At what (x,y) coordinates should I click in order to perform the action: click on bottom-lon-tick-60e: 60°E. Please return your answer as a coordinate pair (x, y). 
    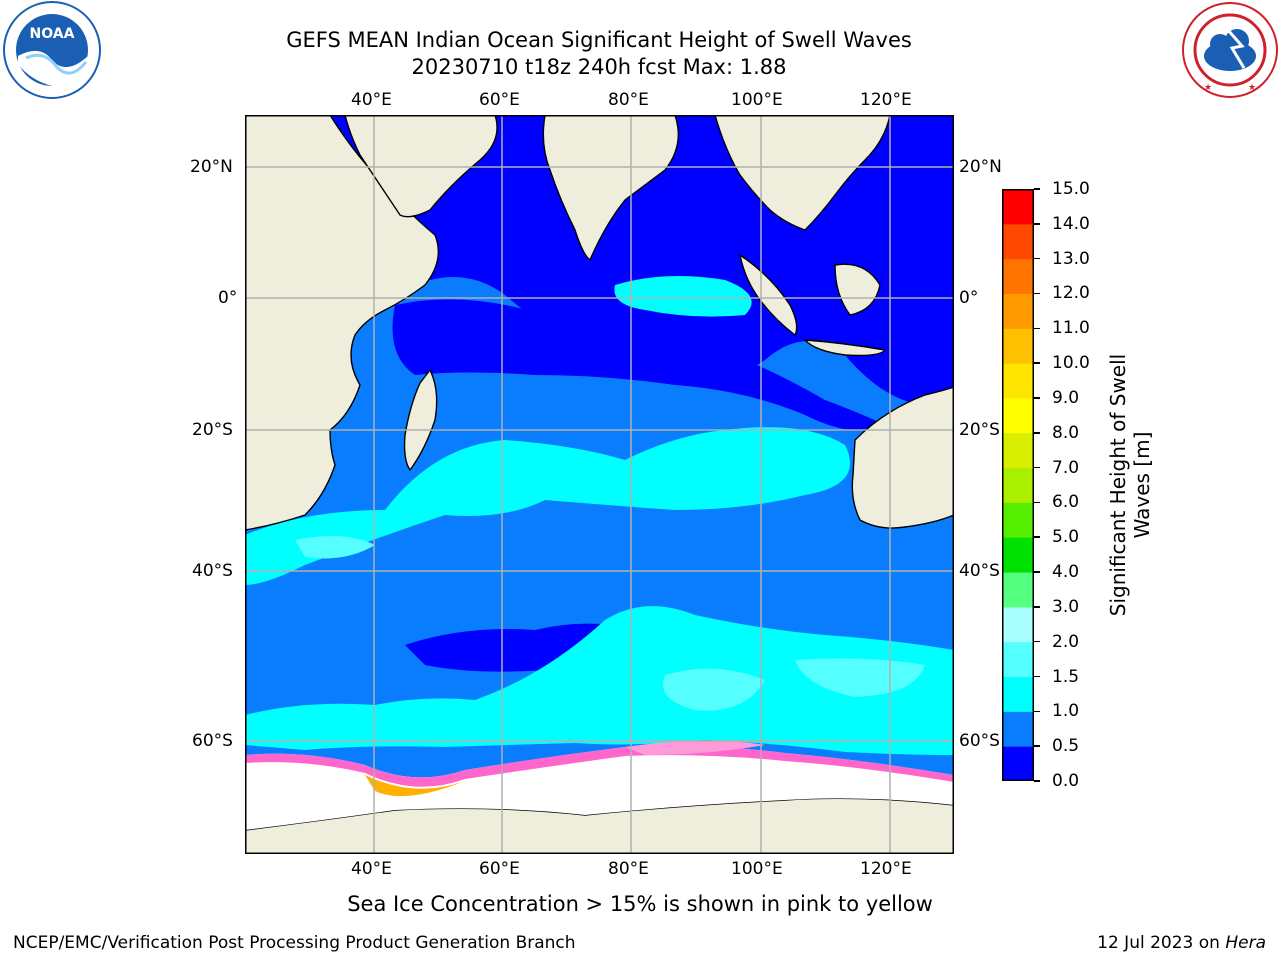
    Looking at the image, I should click on (499, 869).